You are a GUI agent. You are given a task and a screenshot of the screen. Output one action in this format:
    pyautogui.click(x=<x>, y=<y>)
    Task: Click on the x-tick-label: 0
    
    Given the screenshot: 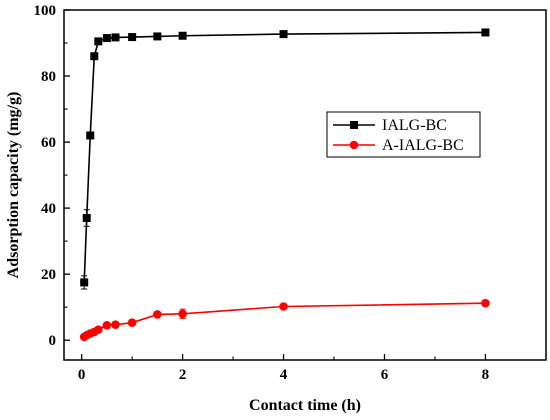 What is the action you would take?
    pyautogui.click(x=82, y=375)
    